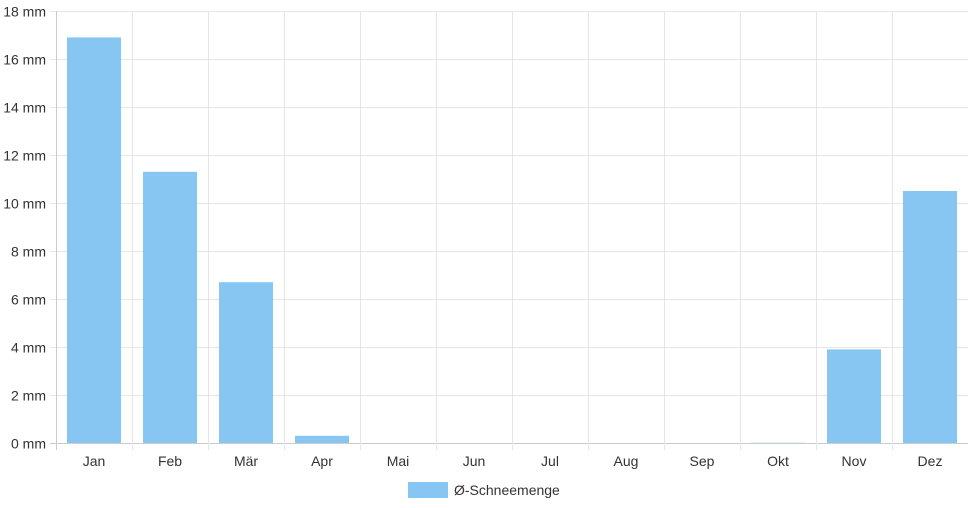 The width and height of the screenshot is (968, 508). What do you see at coordinates (24, 60) in the screenshot?
I see `y-tick-label: 16 mm` at bounding box center [24, 60].